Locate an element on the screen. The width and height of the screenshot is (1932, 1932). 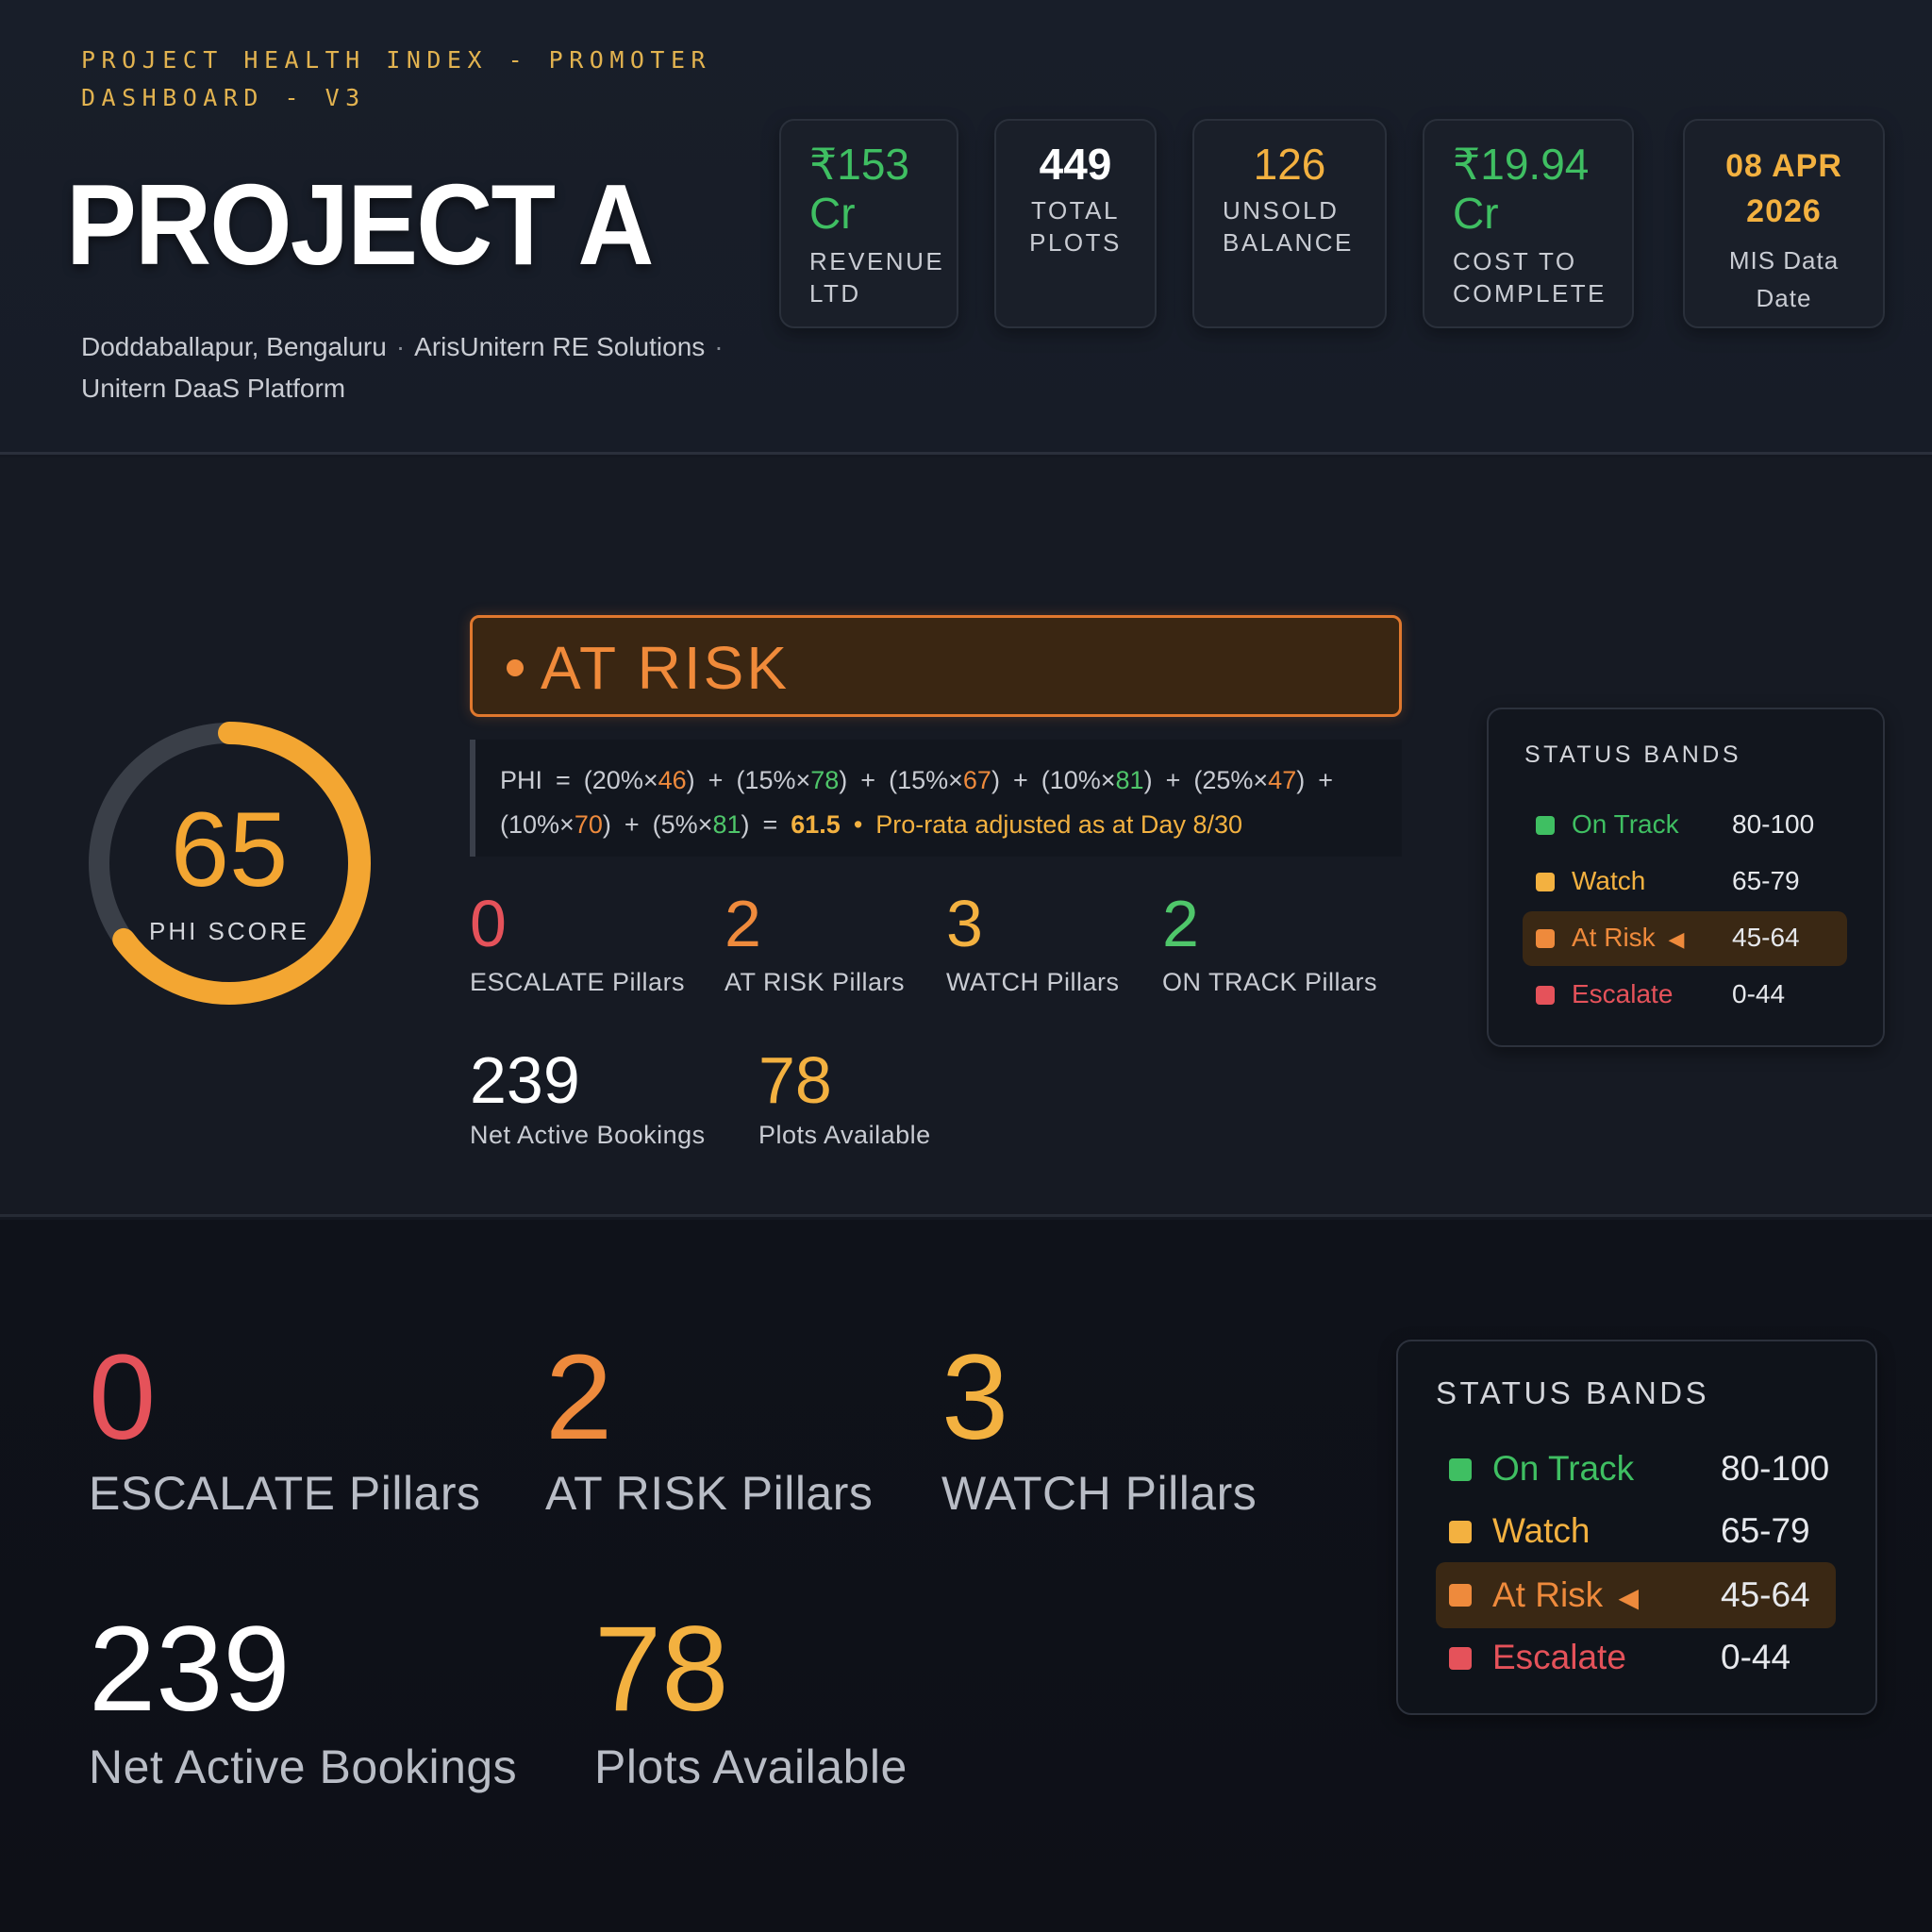
gauge-progress-arc is located at coordinates (229, 864).